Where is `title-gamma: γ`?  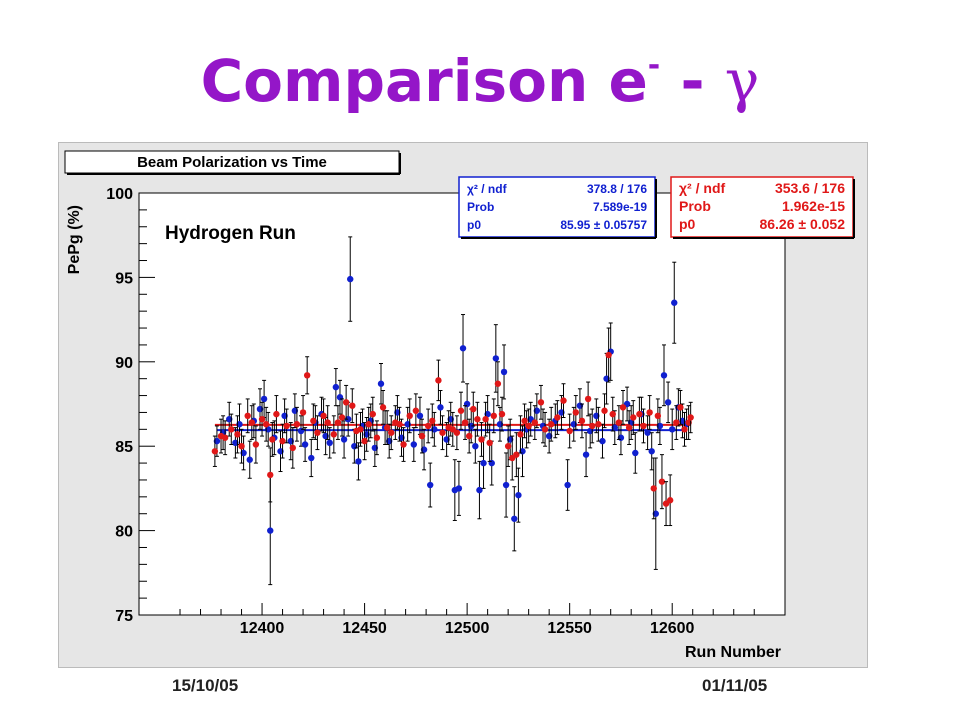 title-gamma: γ is located at coordinates (742, 81).